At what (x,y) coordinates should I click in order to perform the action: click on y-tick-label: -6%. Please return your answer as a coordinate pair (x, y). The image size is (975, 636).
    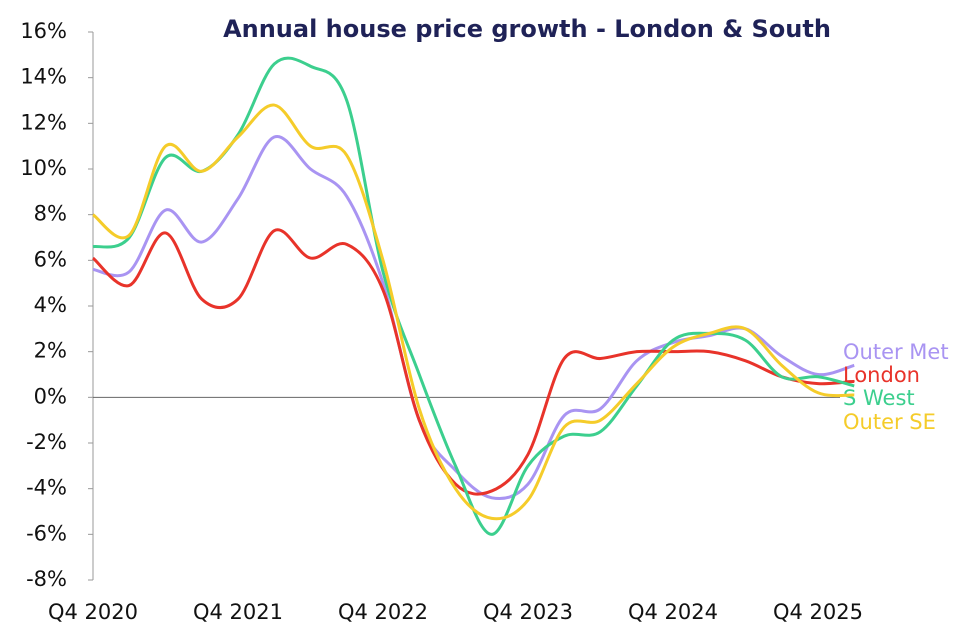
    Looking at the image, I should click on (46, 533).